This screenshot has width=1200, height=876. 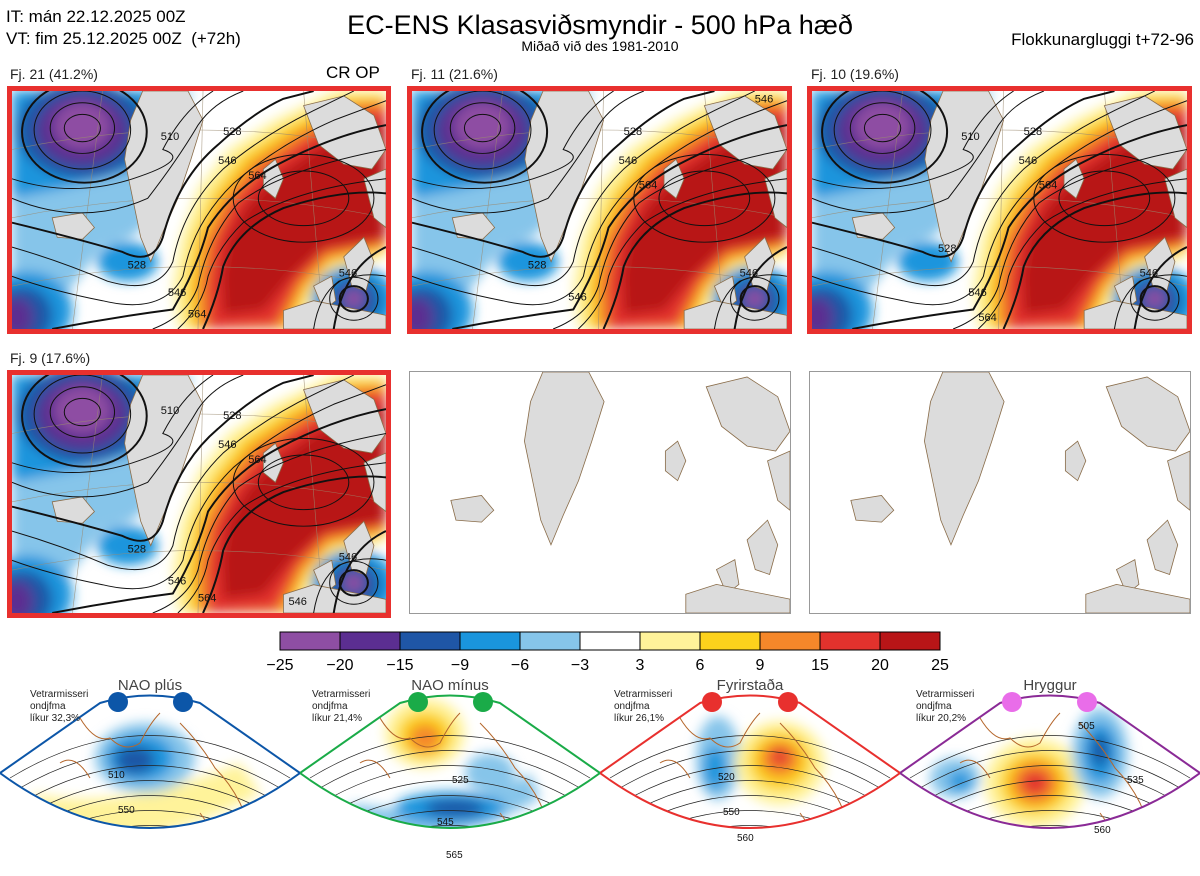 I want to click on colorbar-tick-label: −6, so click(x=520, y=665).